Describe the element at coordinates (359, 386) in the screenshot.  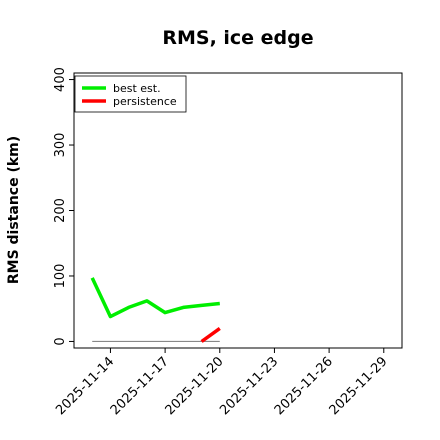
I see `x-tick-label: 2025-11-29` at that location.